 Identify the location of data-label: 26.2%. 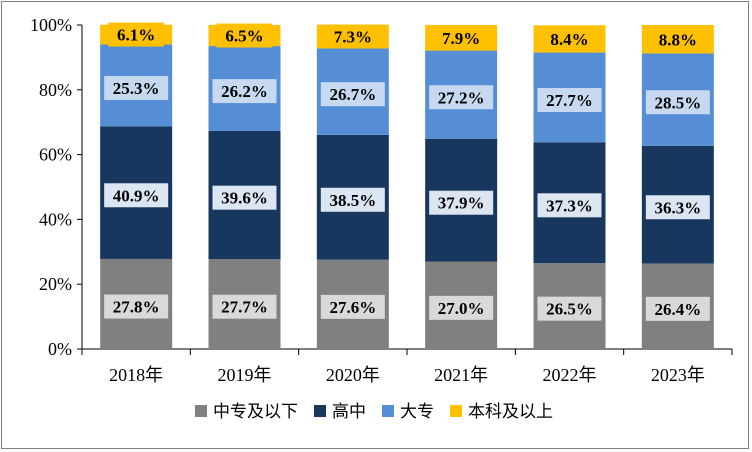
(244, 91).